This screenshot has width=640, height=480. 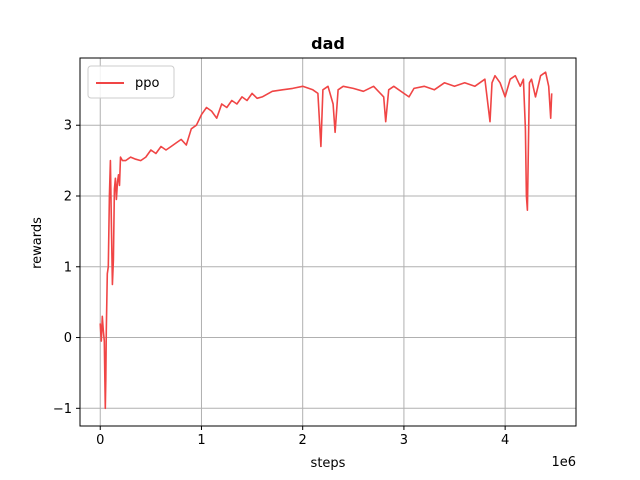 I want to click on x-axis-offset-label: 1e6, so click(x=563, y=462).